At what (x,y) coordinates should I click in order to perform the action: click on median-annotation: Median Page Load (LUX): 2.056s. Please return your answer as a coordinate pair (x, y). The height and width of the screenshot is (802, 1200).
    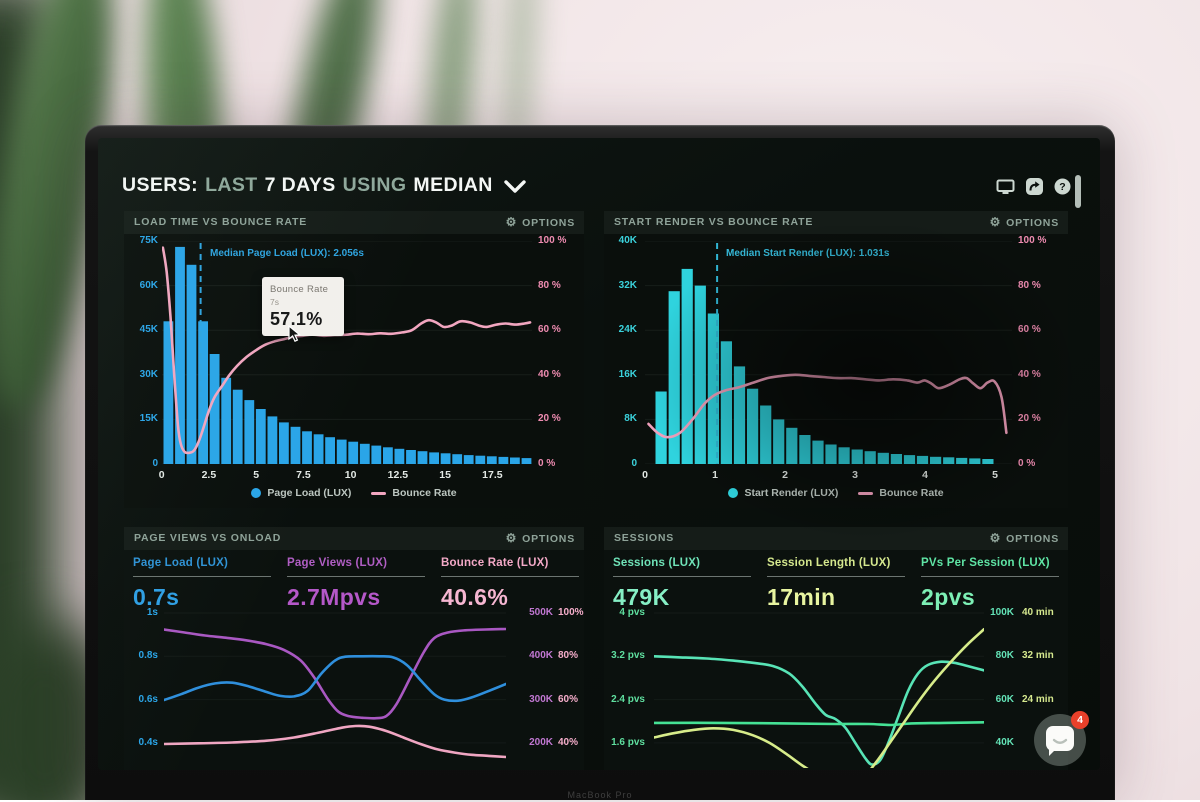
    Looking at the image, I should click on (287, 253).